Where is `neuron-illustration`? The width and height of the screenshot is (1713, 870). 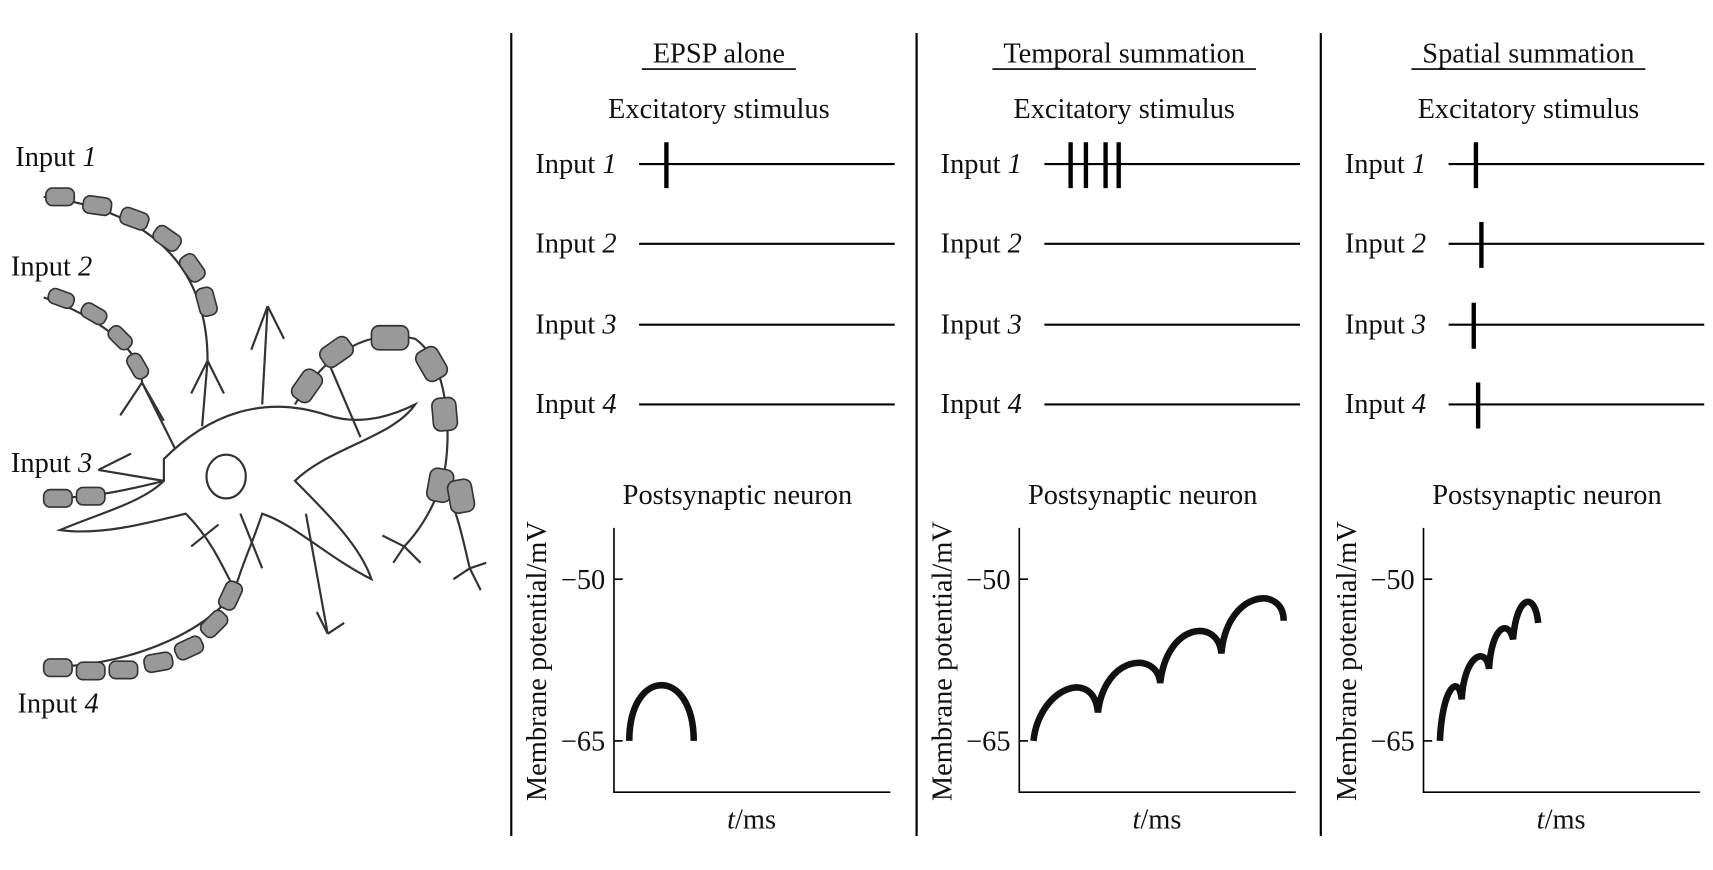
neuron-illustration is located at coordinates (264, 434).